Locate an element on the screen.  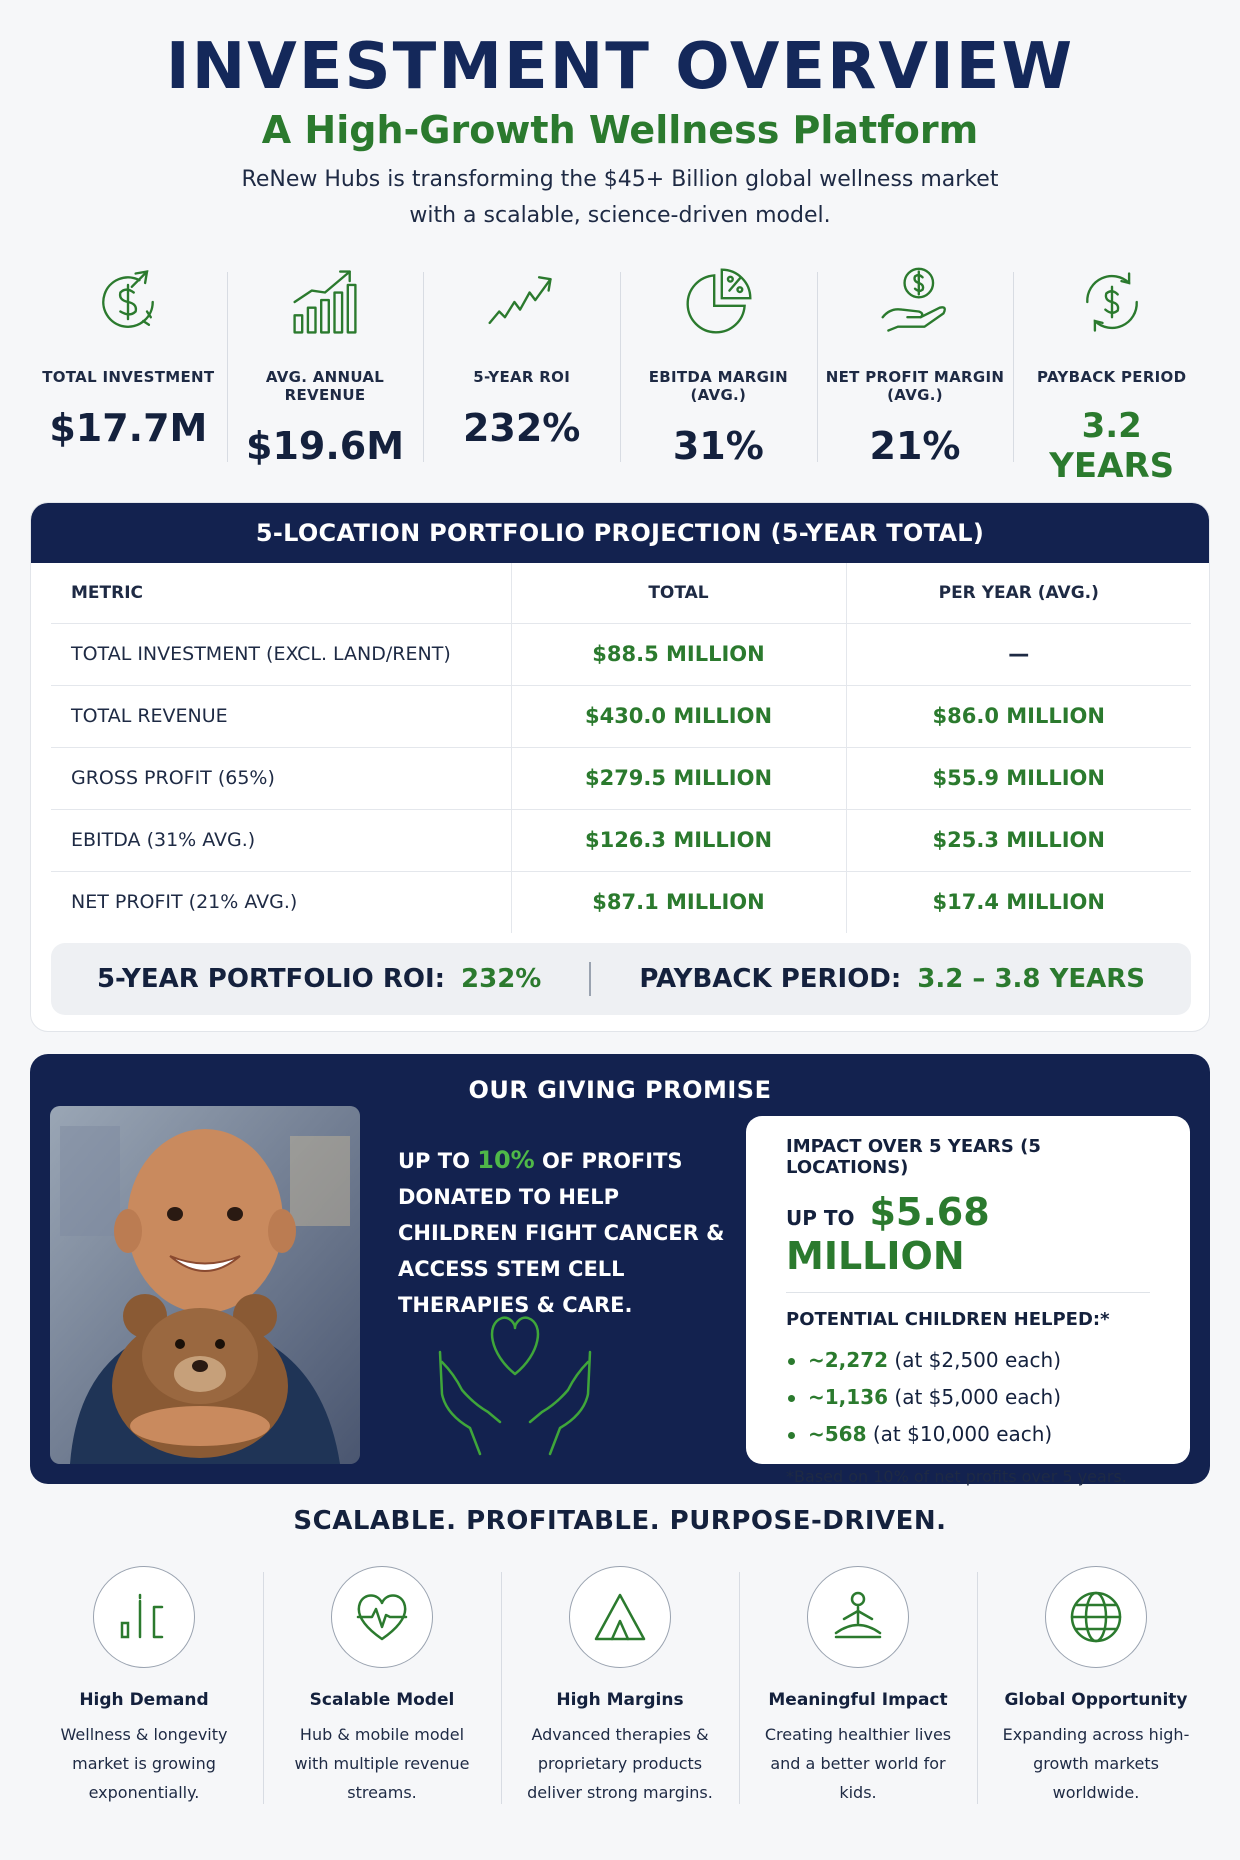
mountain-peak-icon is located at coordinates (620, 1617).